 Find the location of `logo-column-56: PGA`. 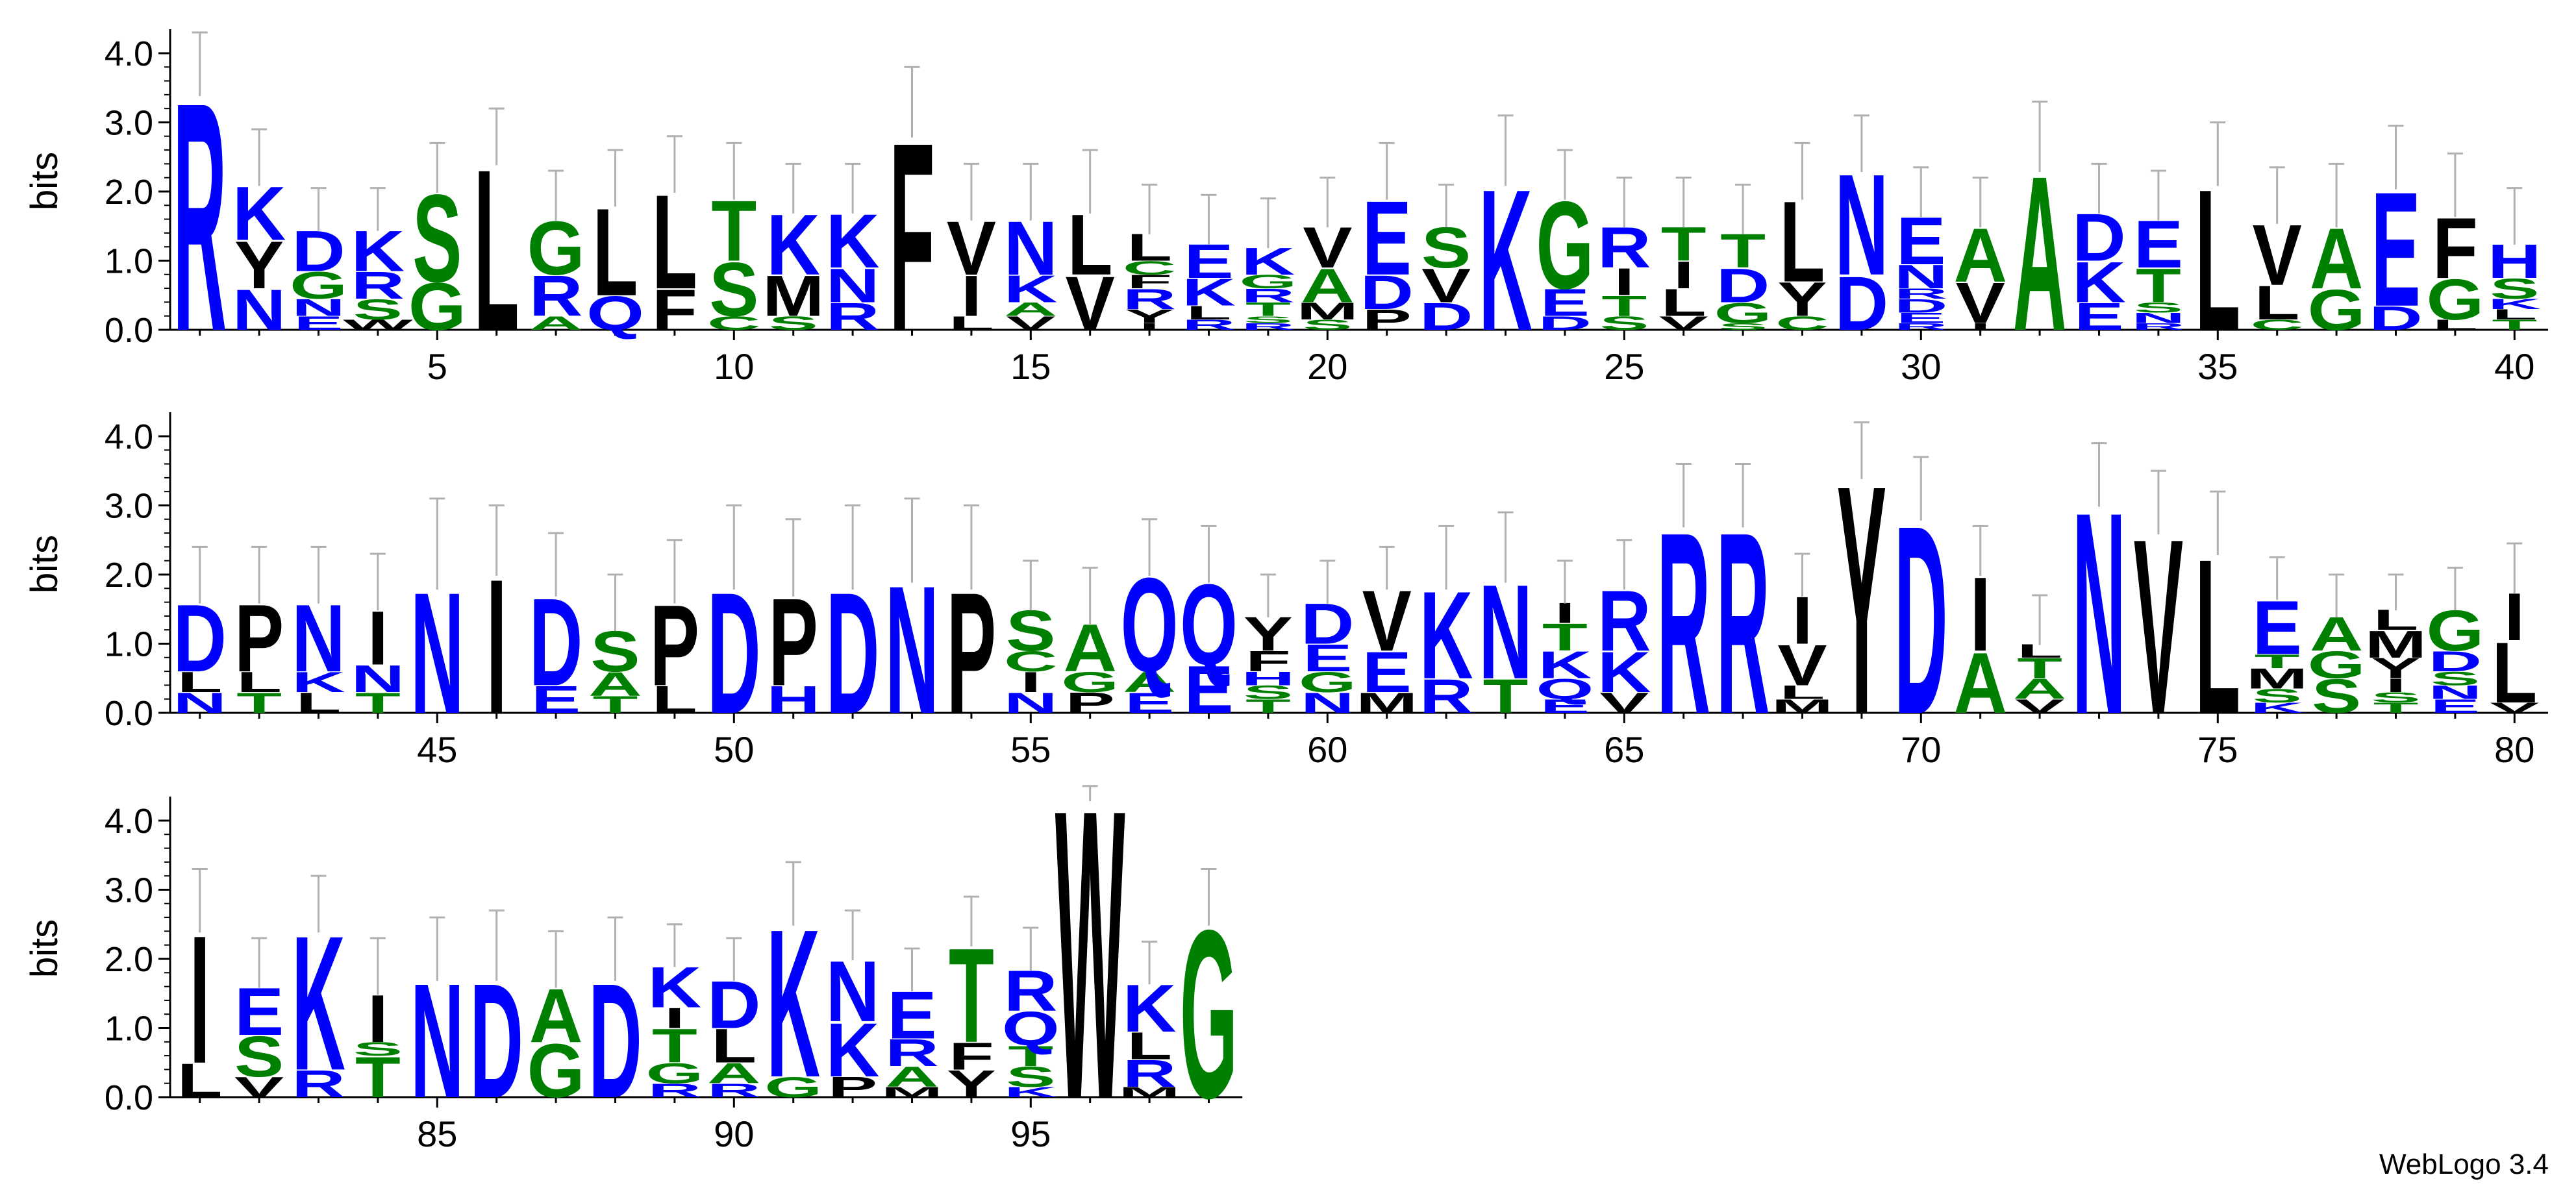

logo-column-56: PGA is located at coordinates (1090, 643).